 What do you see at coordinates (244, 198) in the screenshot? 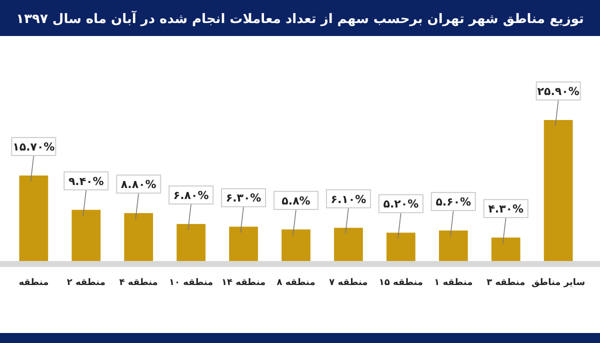
I see `data-label: ۶.۳۰%` at bounding box center [244, 198].